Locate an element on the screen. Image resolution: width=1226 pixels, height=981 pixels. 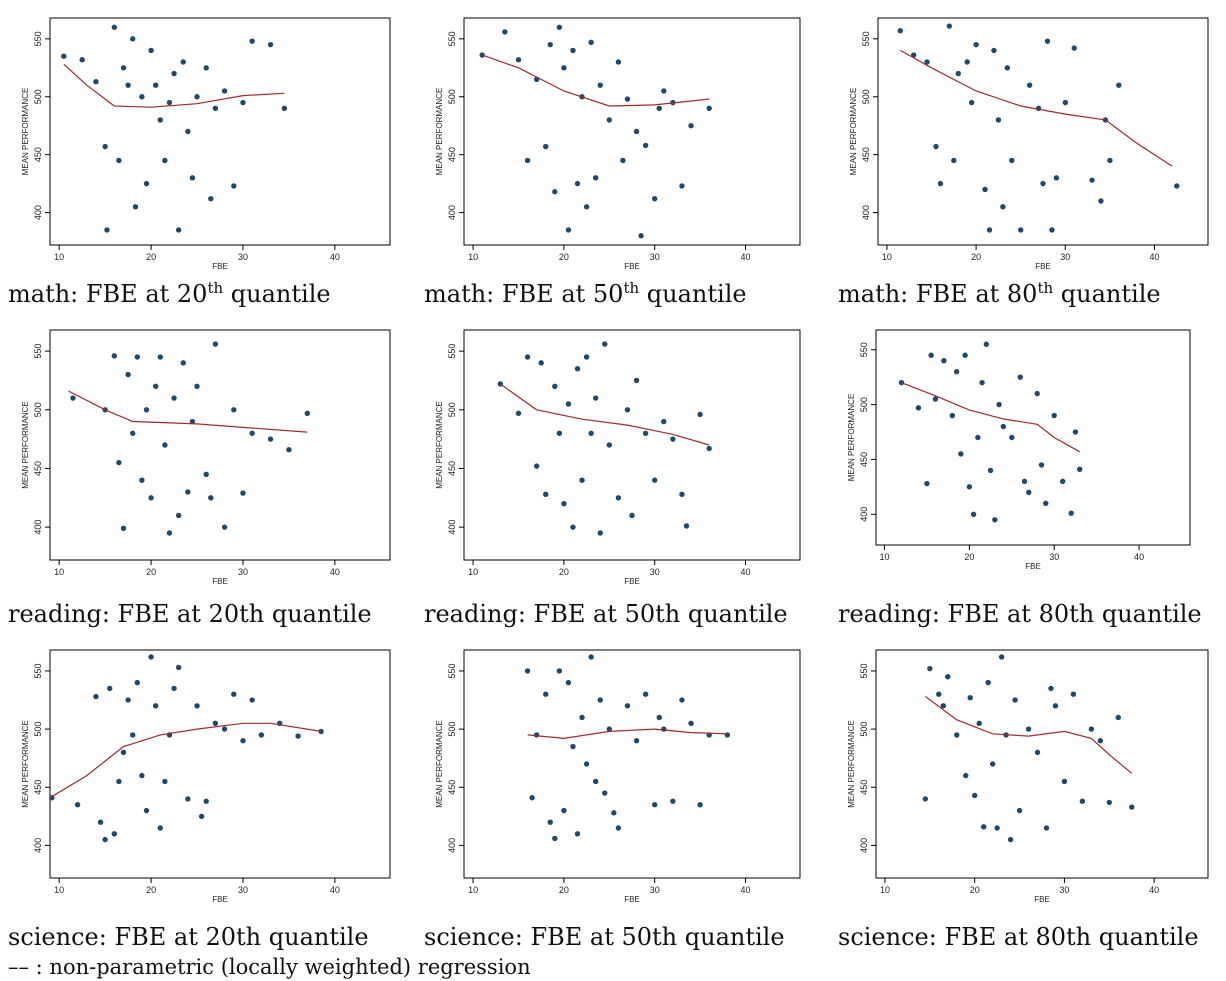
caption-sup: th is located at coordinates (1045, 288).